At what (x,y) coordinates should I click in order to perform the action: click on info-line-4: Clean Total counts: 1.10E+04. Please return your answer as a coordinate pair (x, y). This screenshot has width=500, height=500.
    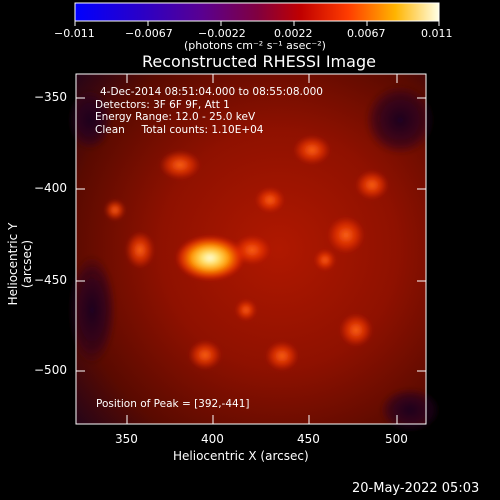
    Looking at the image, I should click on (179, 129).